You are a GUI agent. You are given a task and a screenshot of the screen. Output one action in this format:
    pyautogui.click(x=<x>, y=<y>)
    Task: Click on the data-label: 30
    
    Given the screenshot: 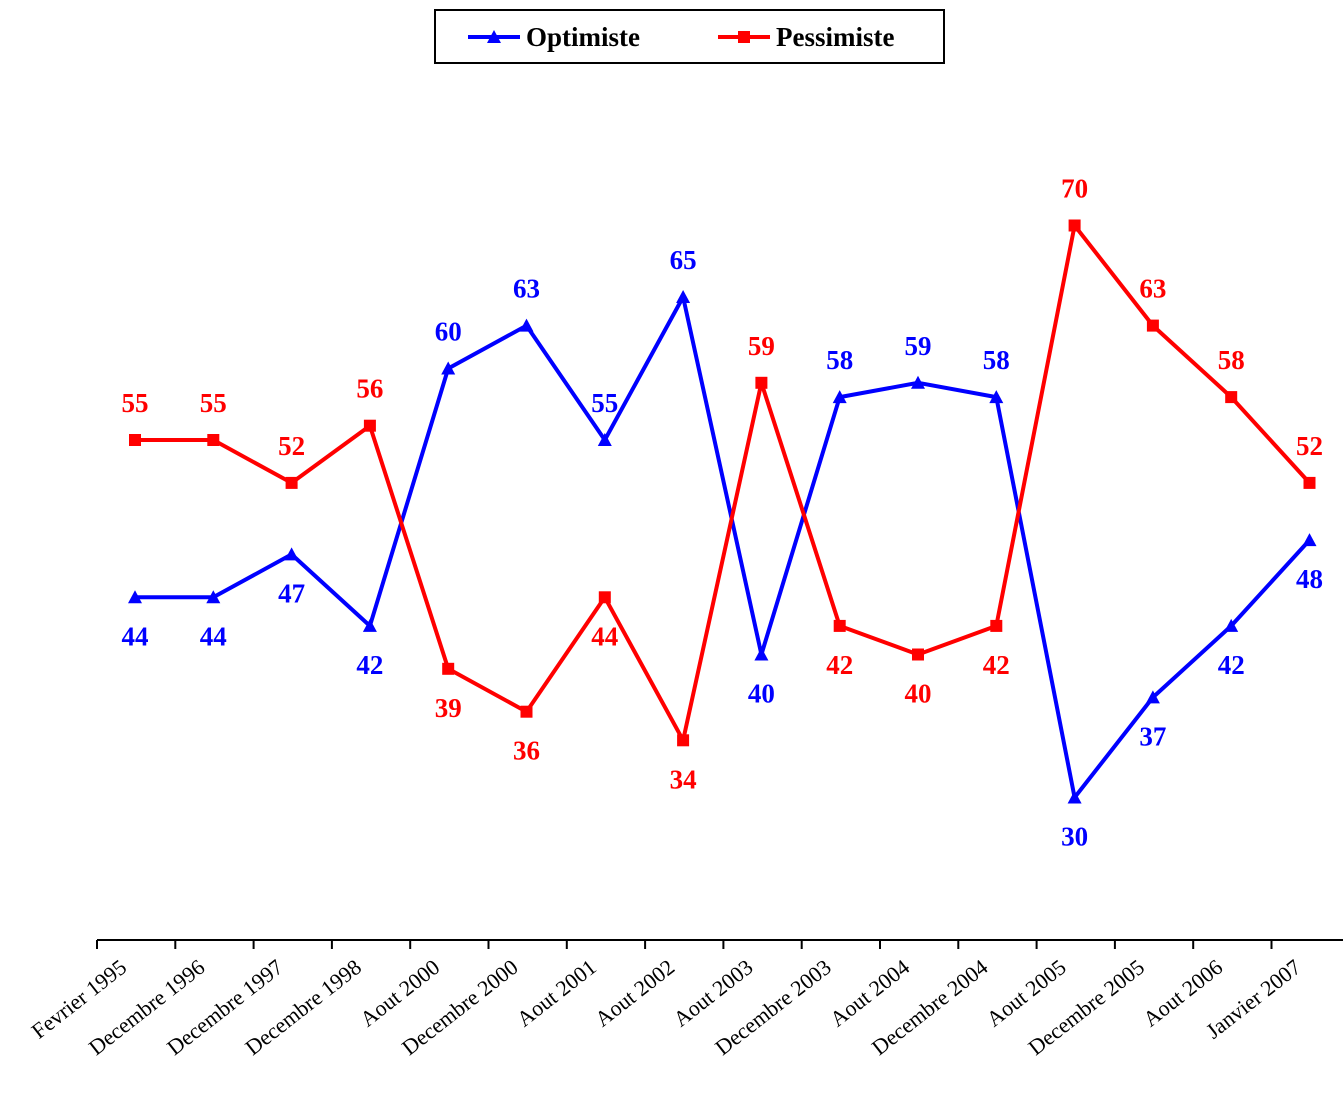 What is the action you would take?
    pyautogui.click(x=1074, y=837)
    